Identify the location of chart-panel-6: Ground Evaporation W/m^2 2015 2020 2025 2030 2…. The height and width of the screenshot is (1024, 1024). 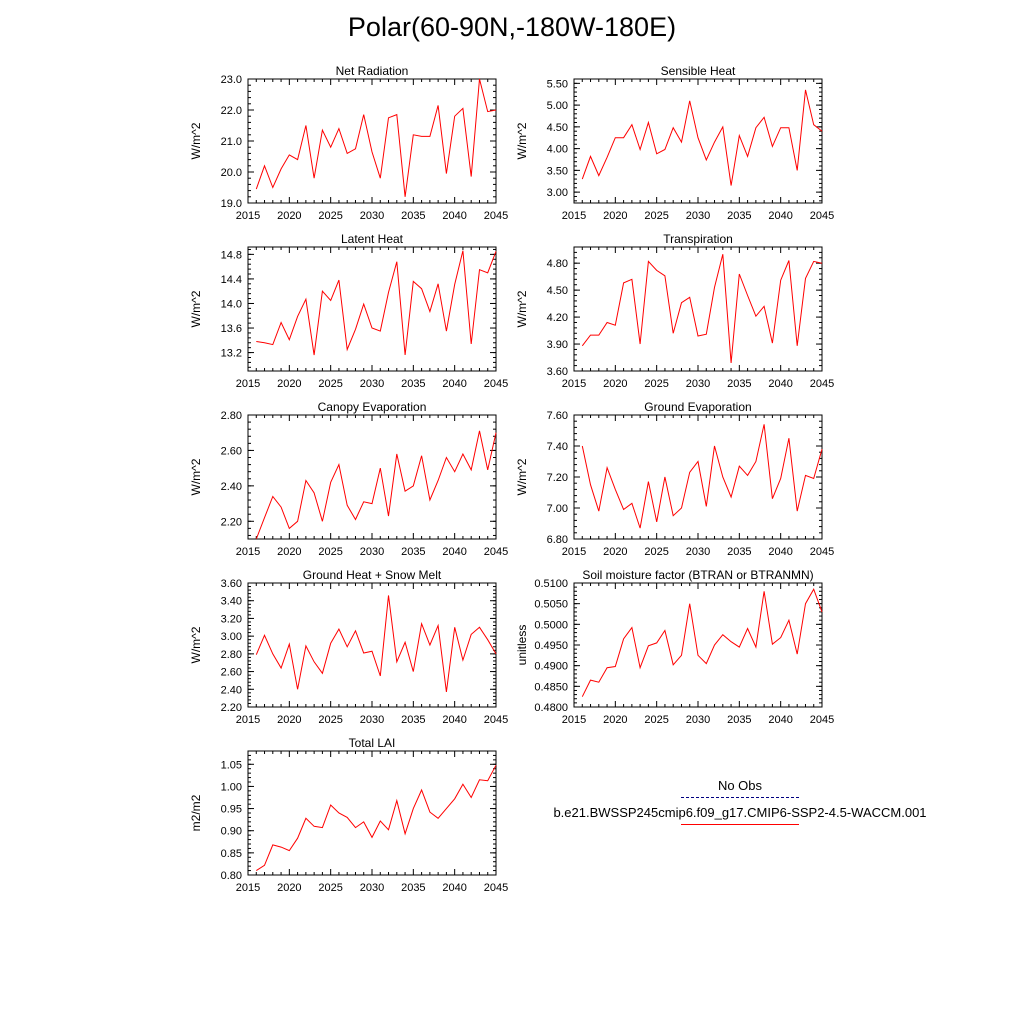
(674, 479).